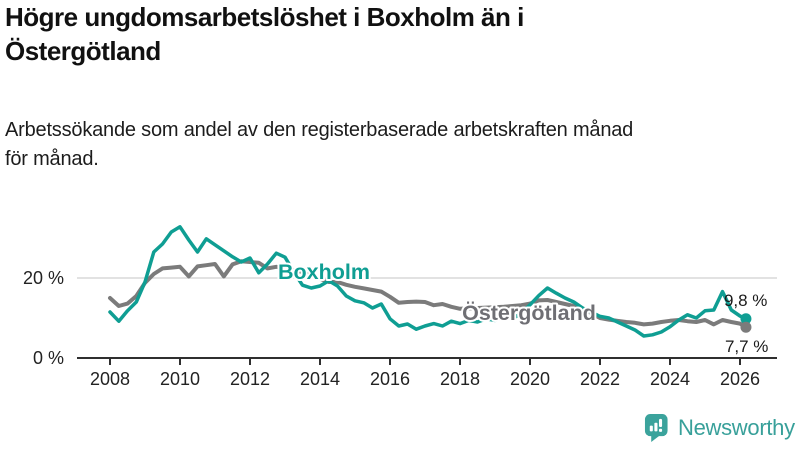 The width and height of the screenshot is (800, 450). What do you see at coordinates (656, 425) in the screenshot?
I see `logo-chart-glyph` at bounding box center [656, 425].